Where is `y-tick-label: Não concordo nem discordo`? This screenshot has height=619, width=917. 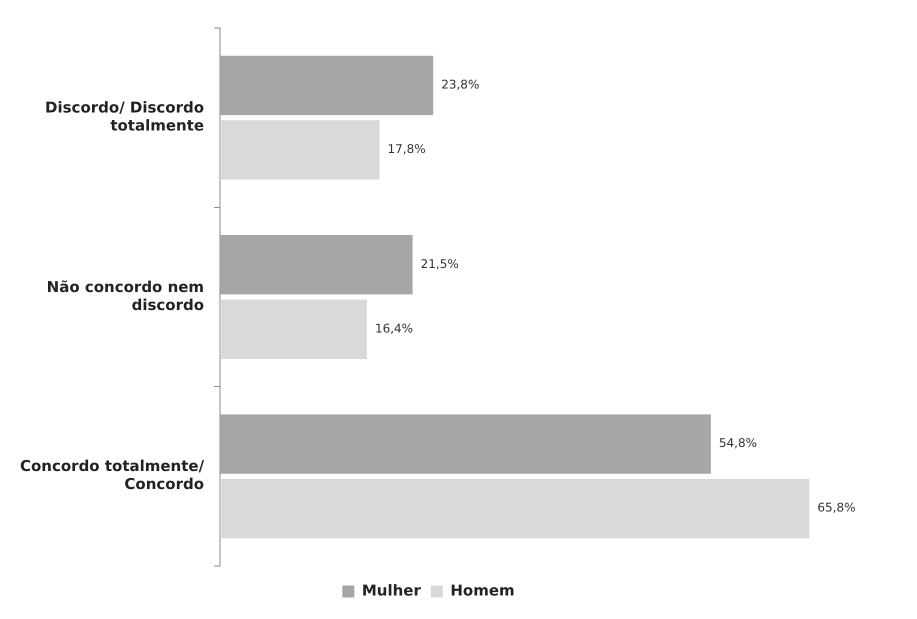
y-tick-label: Não concordo nem discordo is located at coordinates (125, 296).